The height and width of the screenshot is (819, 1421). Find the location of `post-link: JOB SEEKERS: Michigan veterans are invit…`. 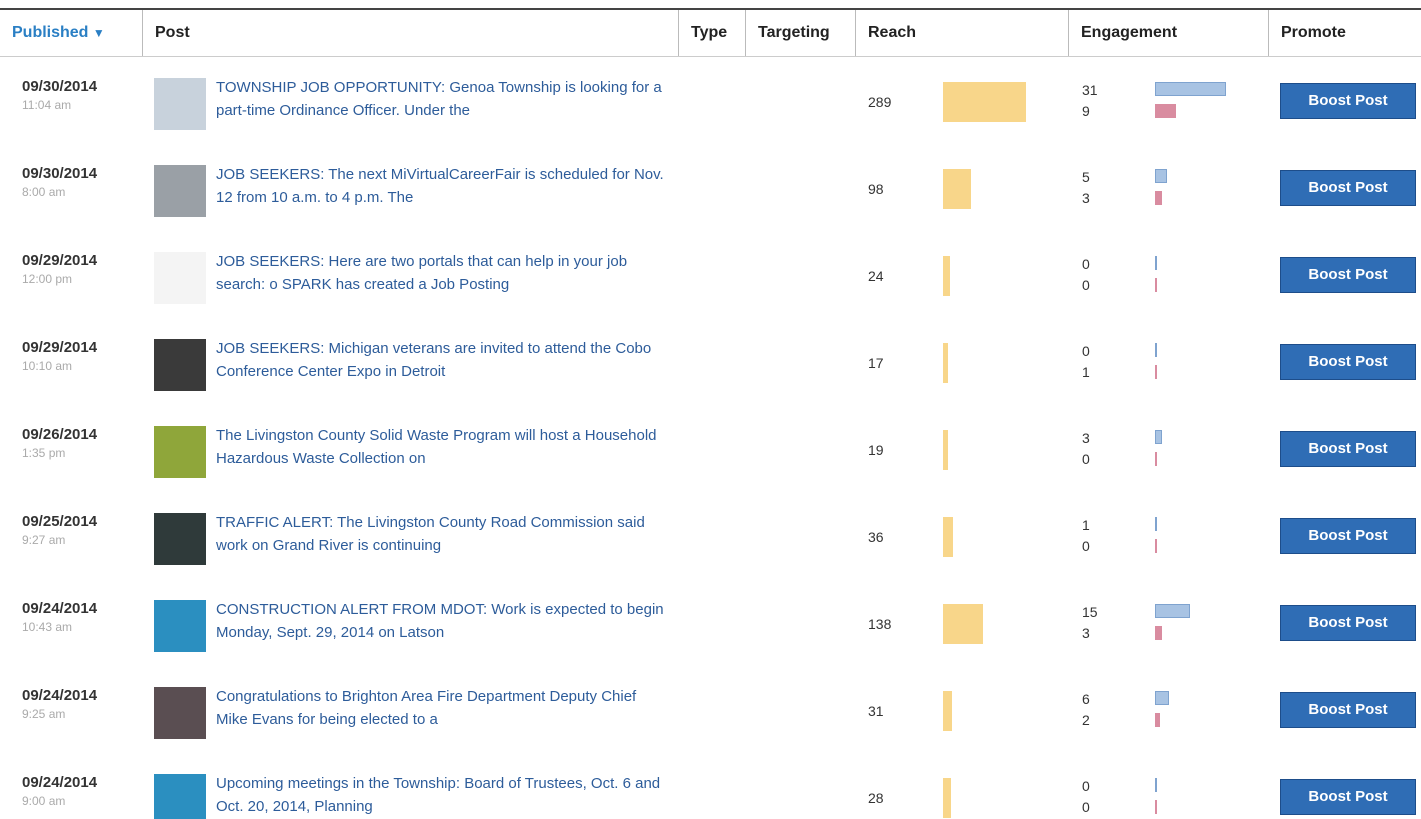

post-link: JOB SEEKERS: Michigan veterans are invit… is located at coordinates (434, 360).